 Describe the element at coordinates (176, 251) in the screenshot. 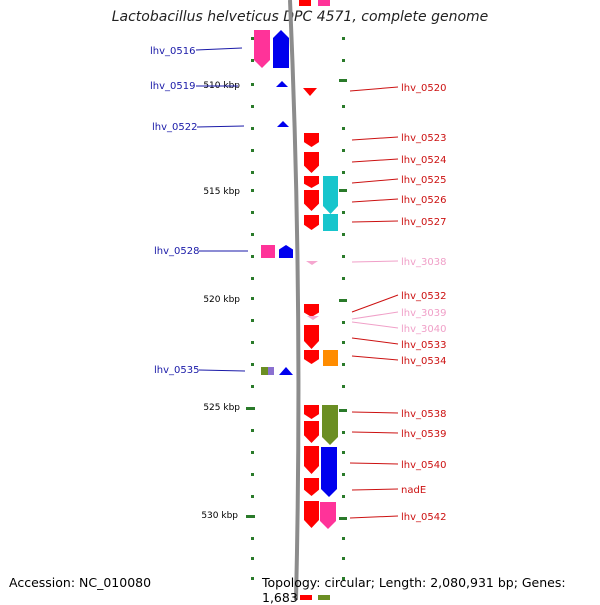

I see `gene-label-lhv-0528: lhv_0528` at that location.